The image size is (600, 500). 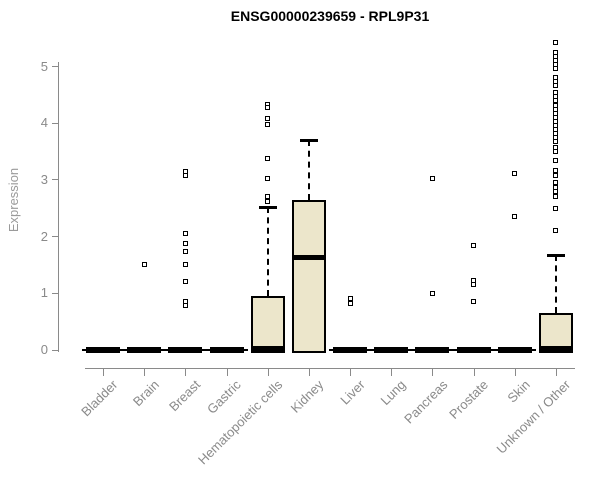 I want to click on y-tick-label: 3, so click(x=44, y=179).